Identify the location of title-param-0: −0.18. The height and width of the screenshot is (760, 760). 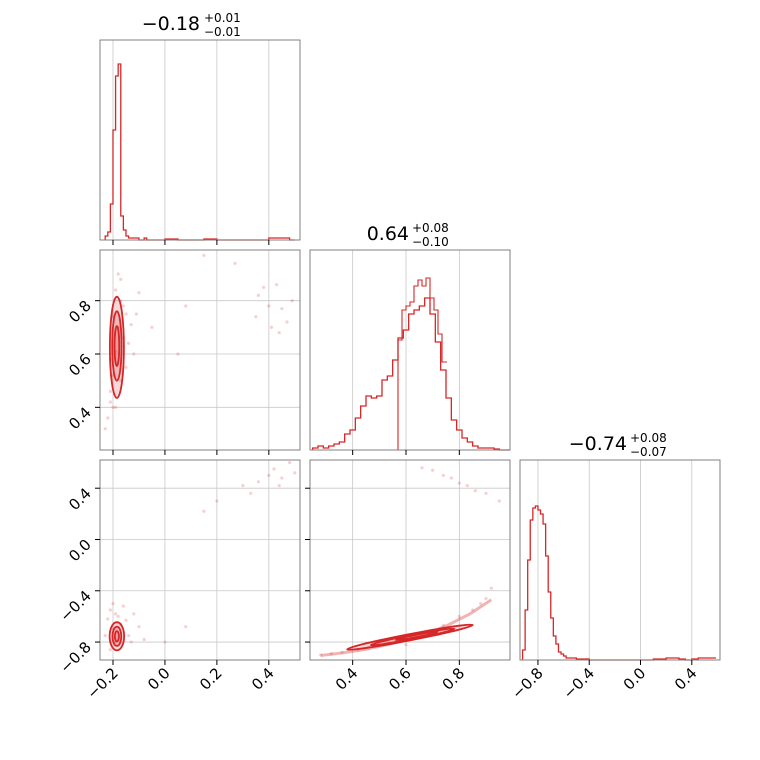
(171, 24).